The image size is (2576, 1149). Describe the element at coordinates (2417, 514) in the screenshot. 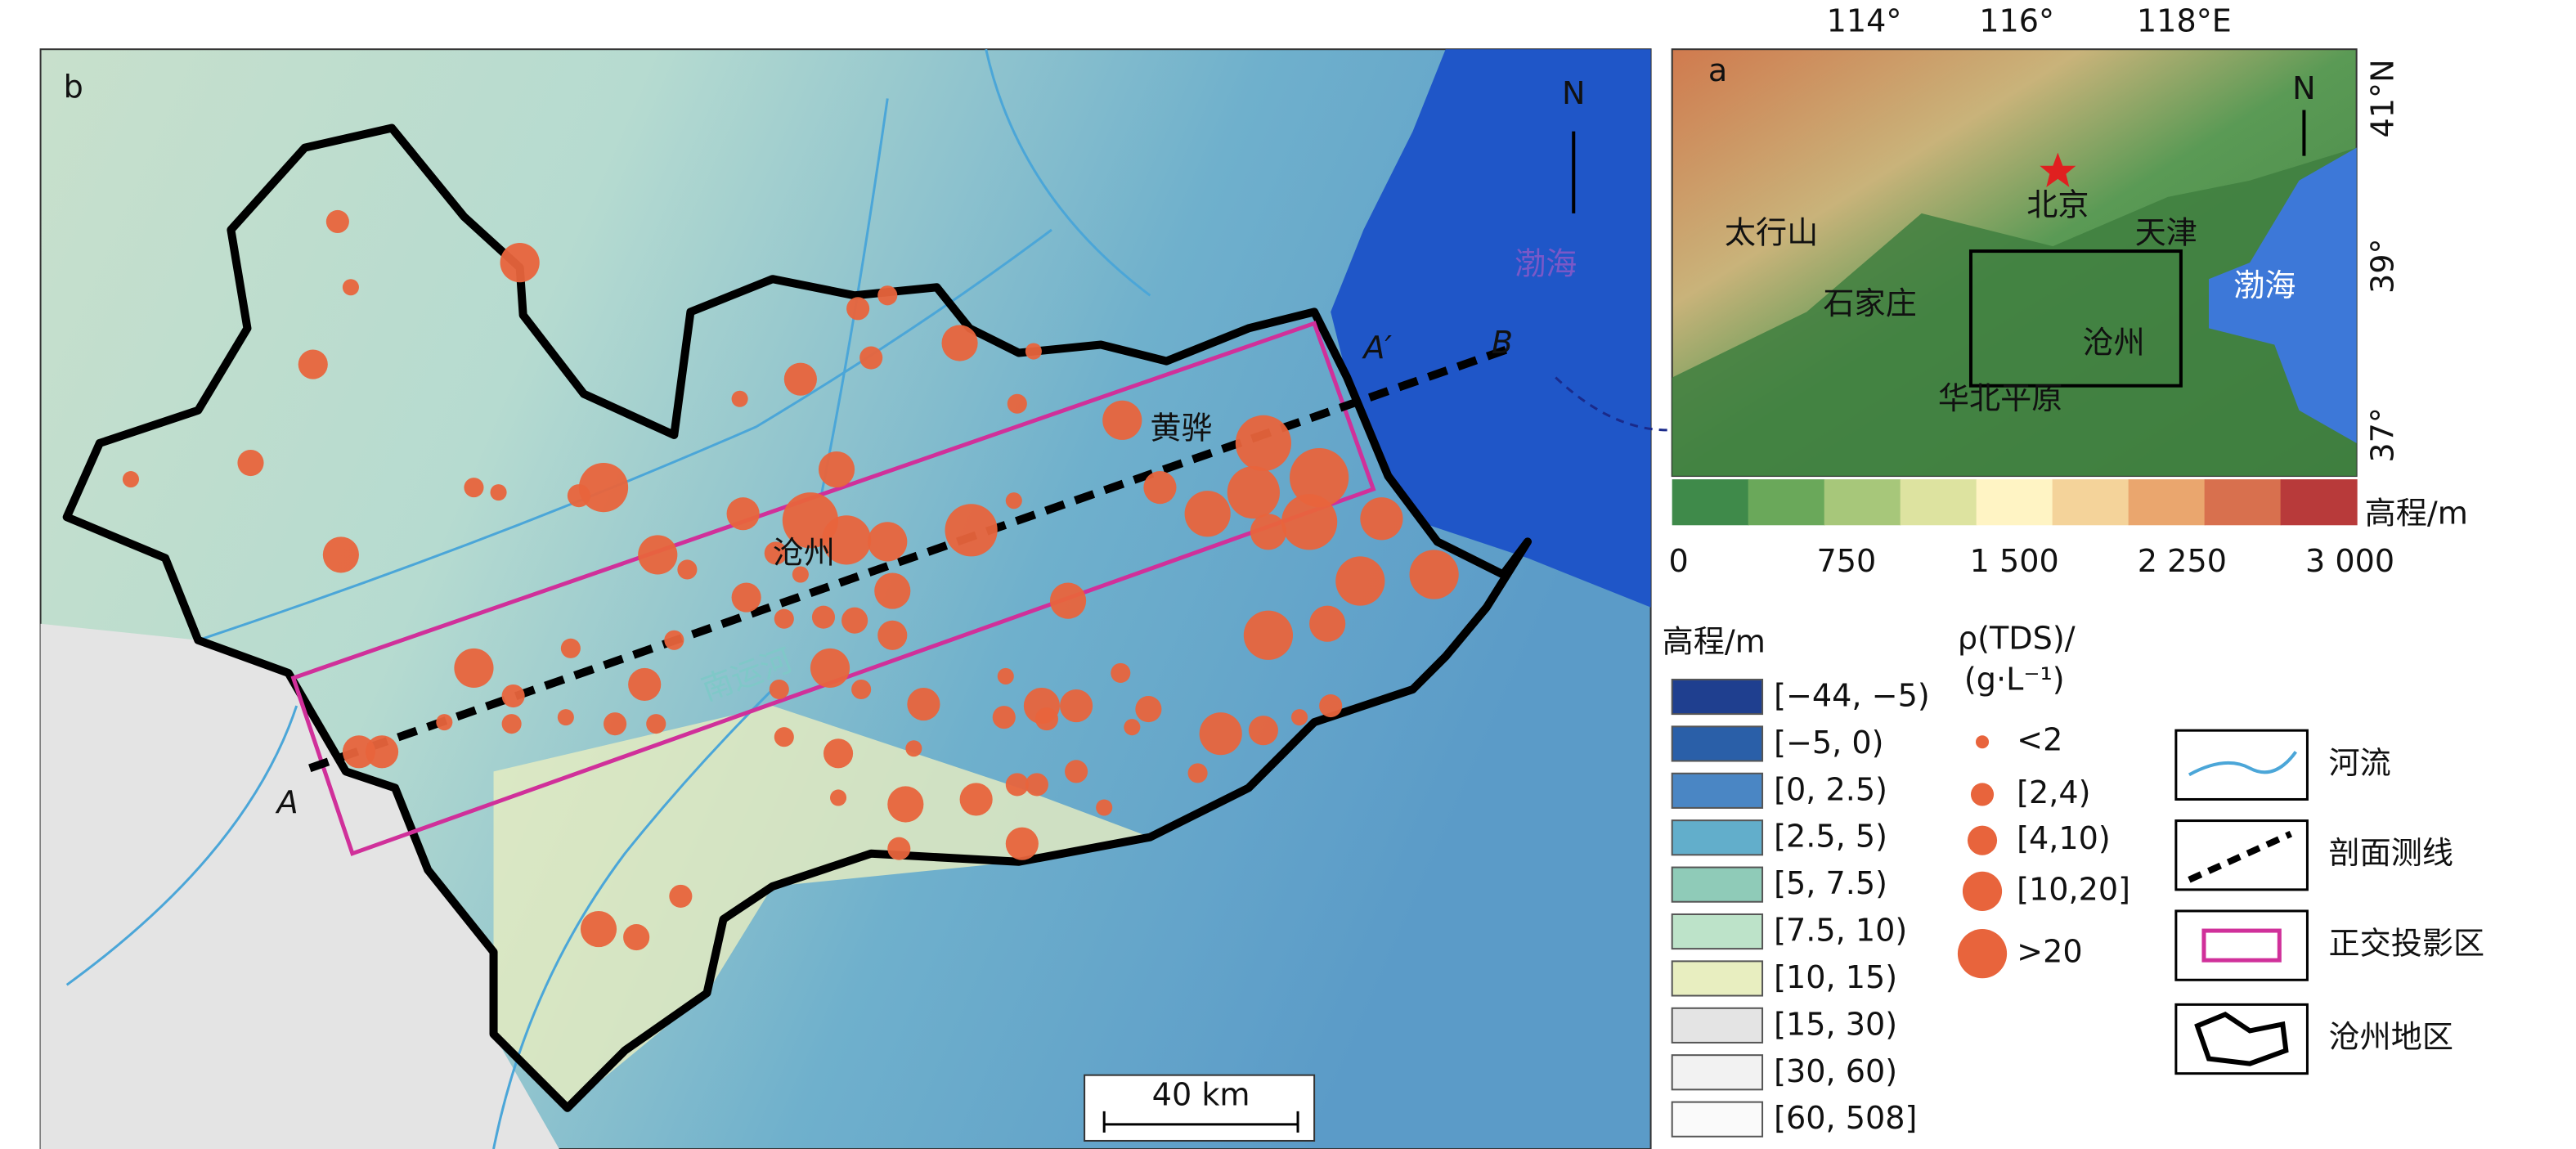

I see `colorbar-title: 高程/m` at that location.